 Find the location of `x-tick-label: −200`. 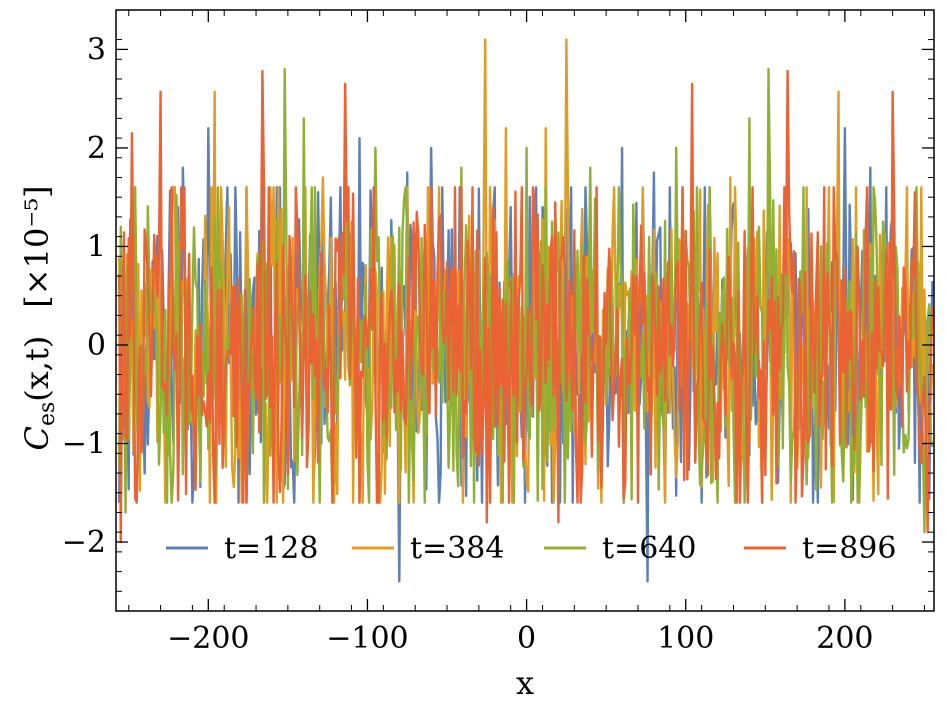

x-tick-label: −200 is located at coordinates (208, 638).